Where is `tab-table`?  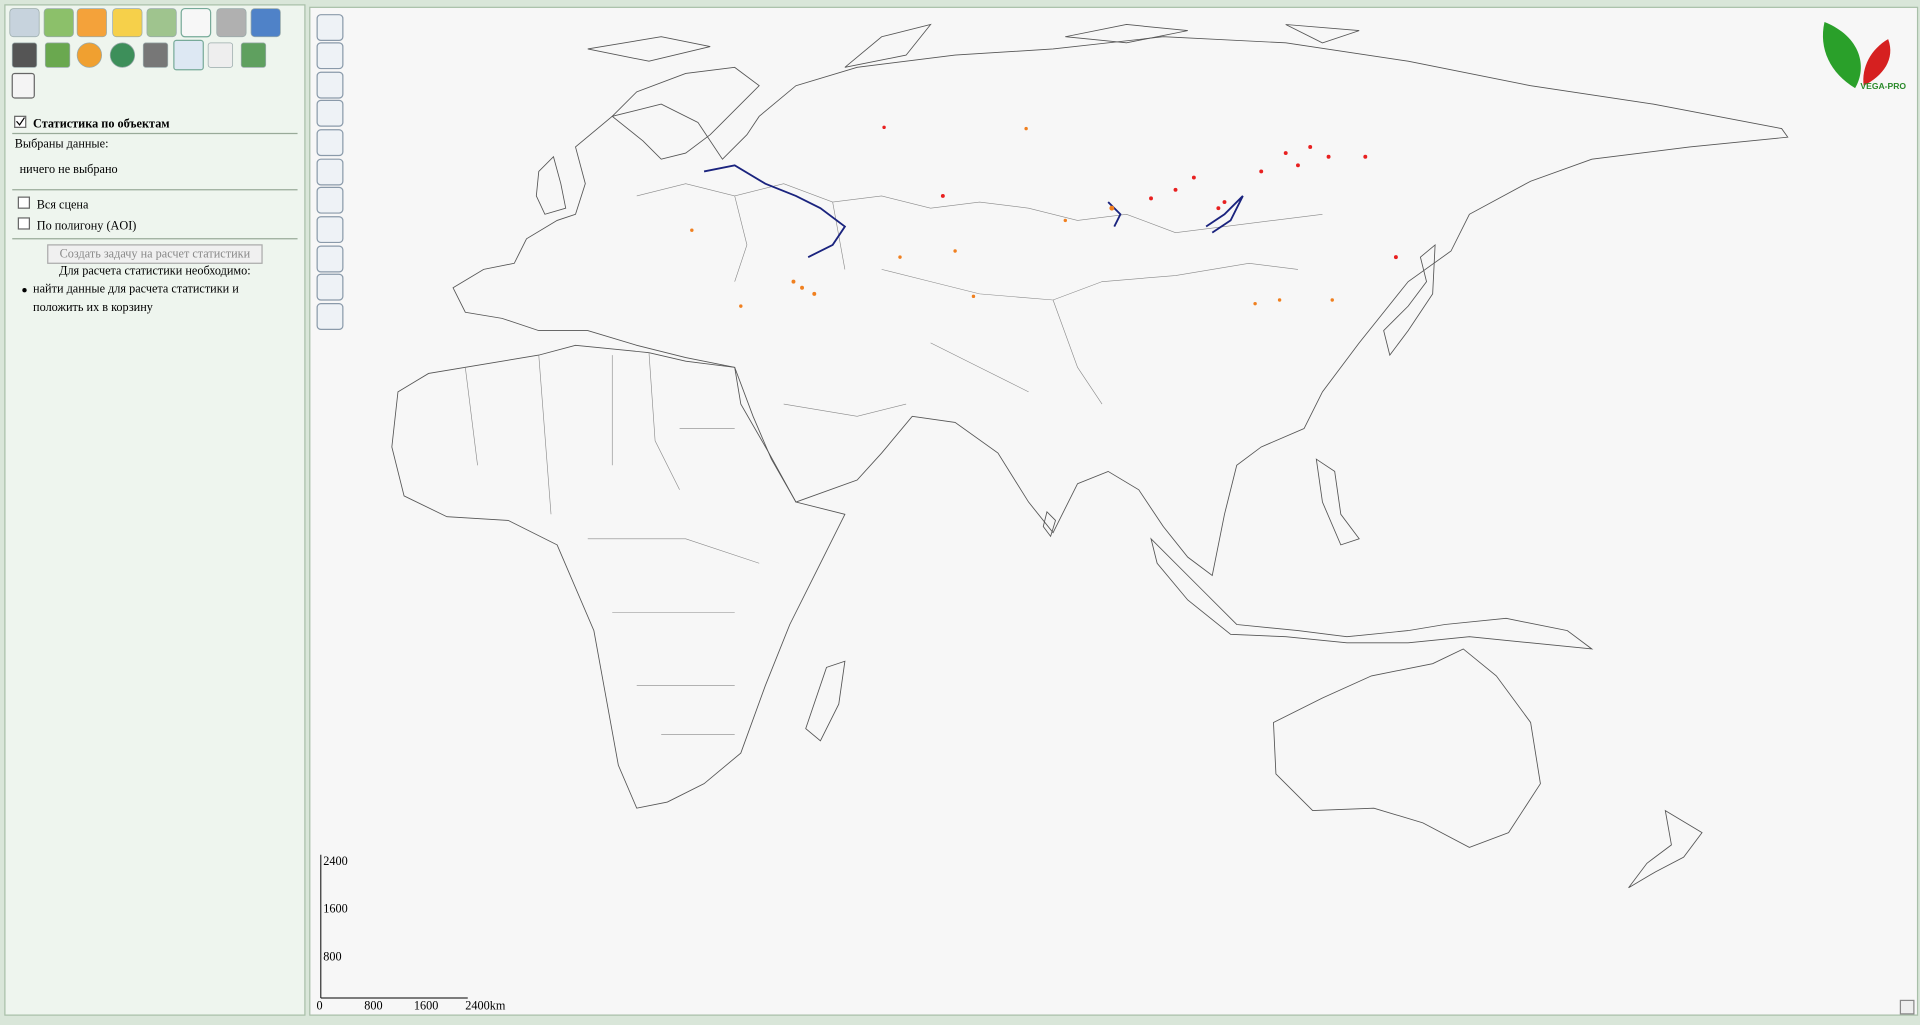
tab-table is located at coordinates (265, 23).